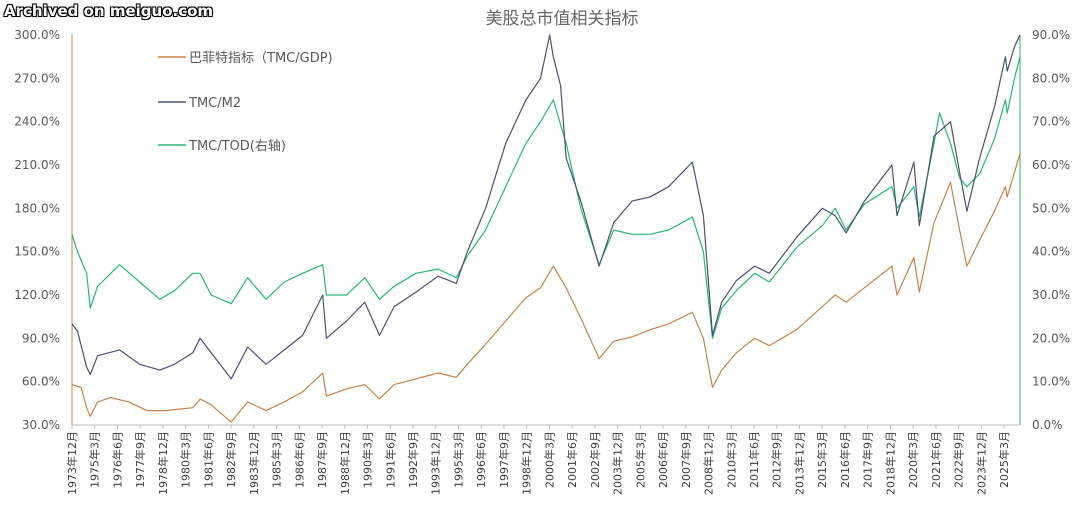 This screenshot has height=514, width=1080. I want to click on x-tick-label: 2005年3月, so click(640, 459).